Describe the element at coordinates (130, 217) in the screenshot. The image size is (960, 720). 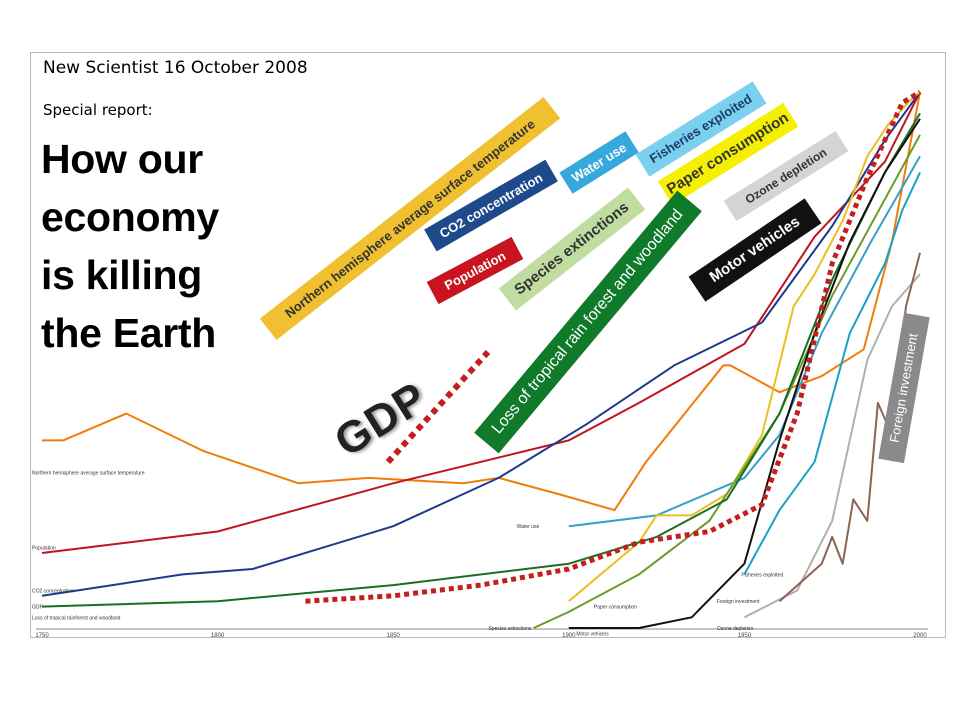
I see `headline-line: economy` at that location.